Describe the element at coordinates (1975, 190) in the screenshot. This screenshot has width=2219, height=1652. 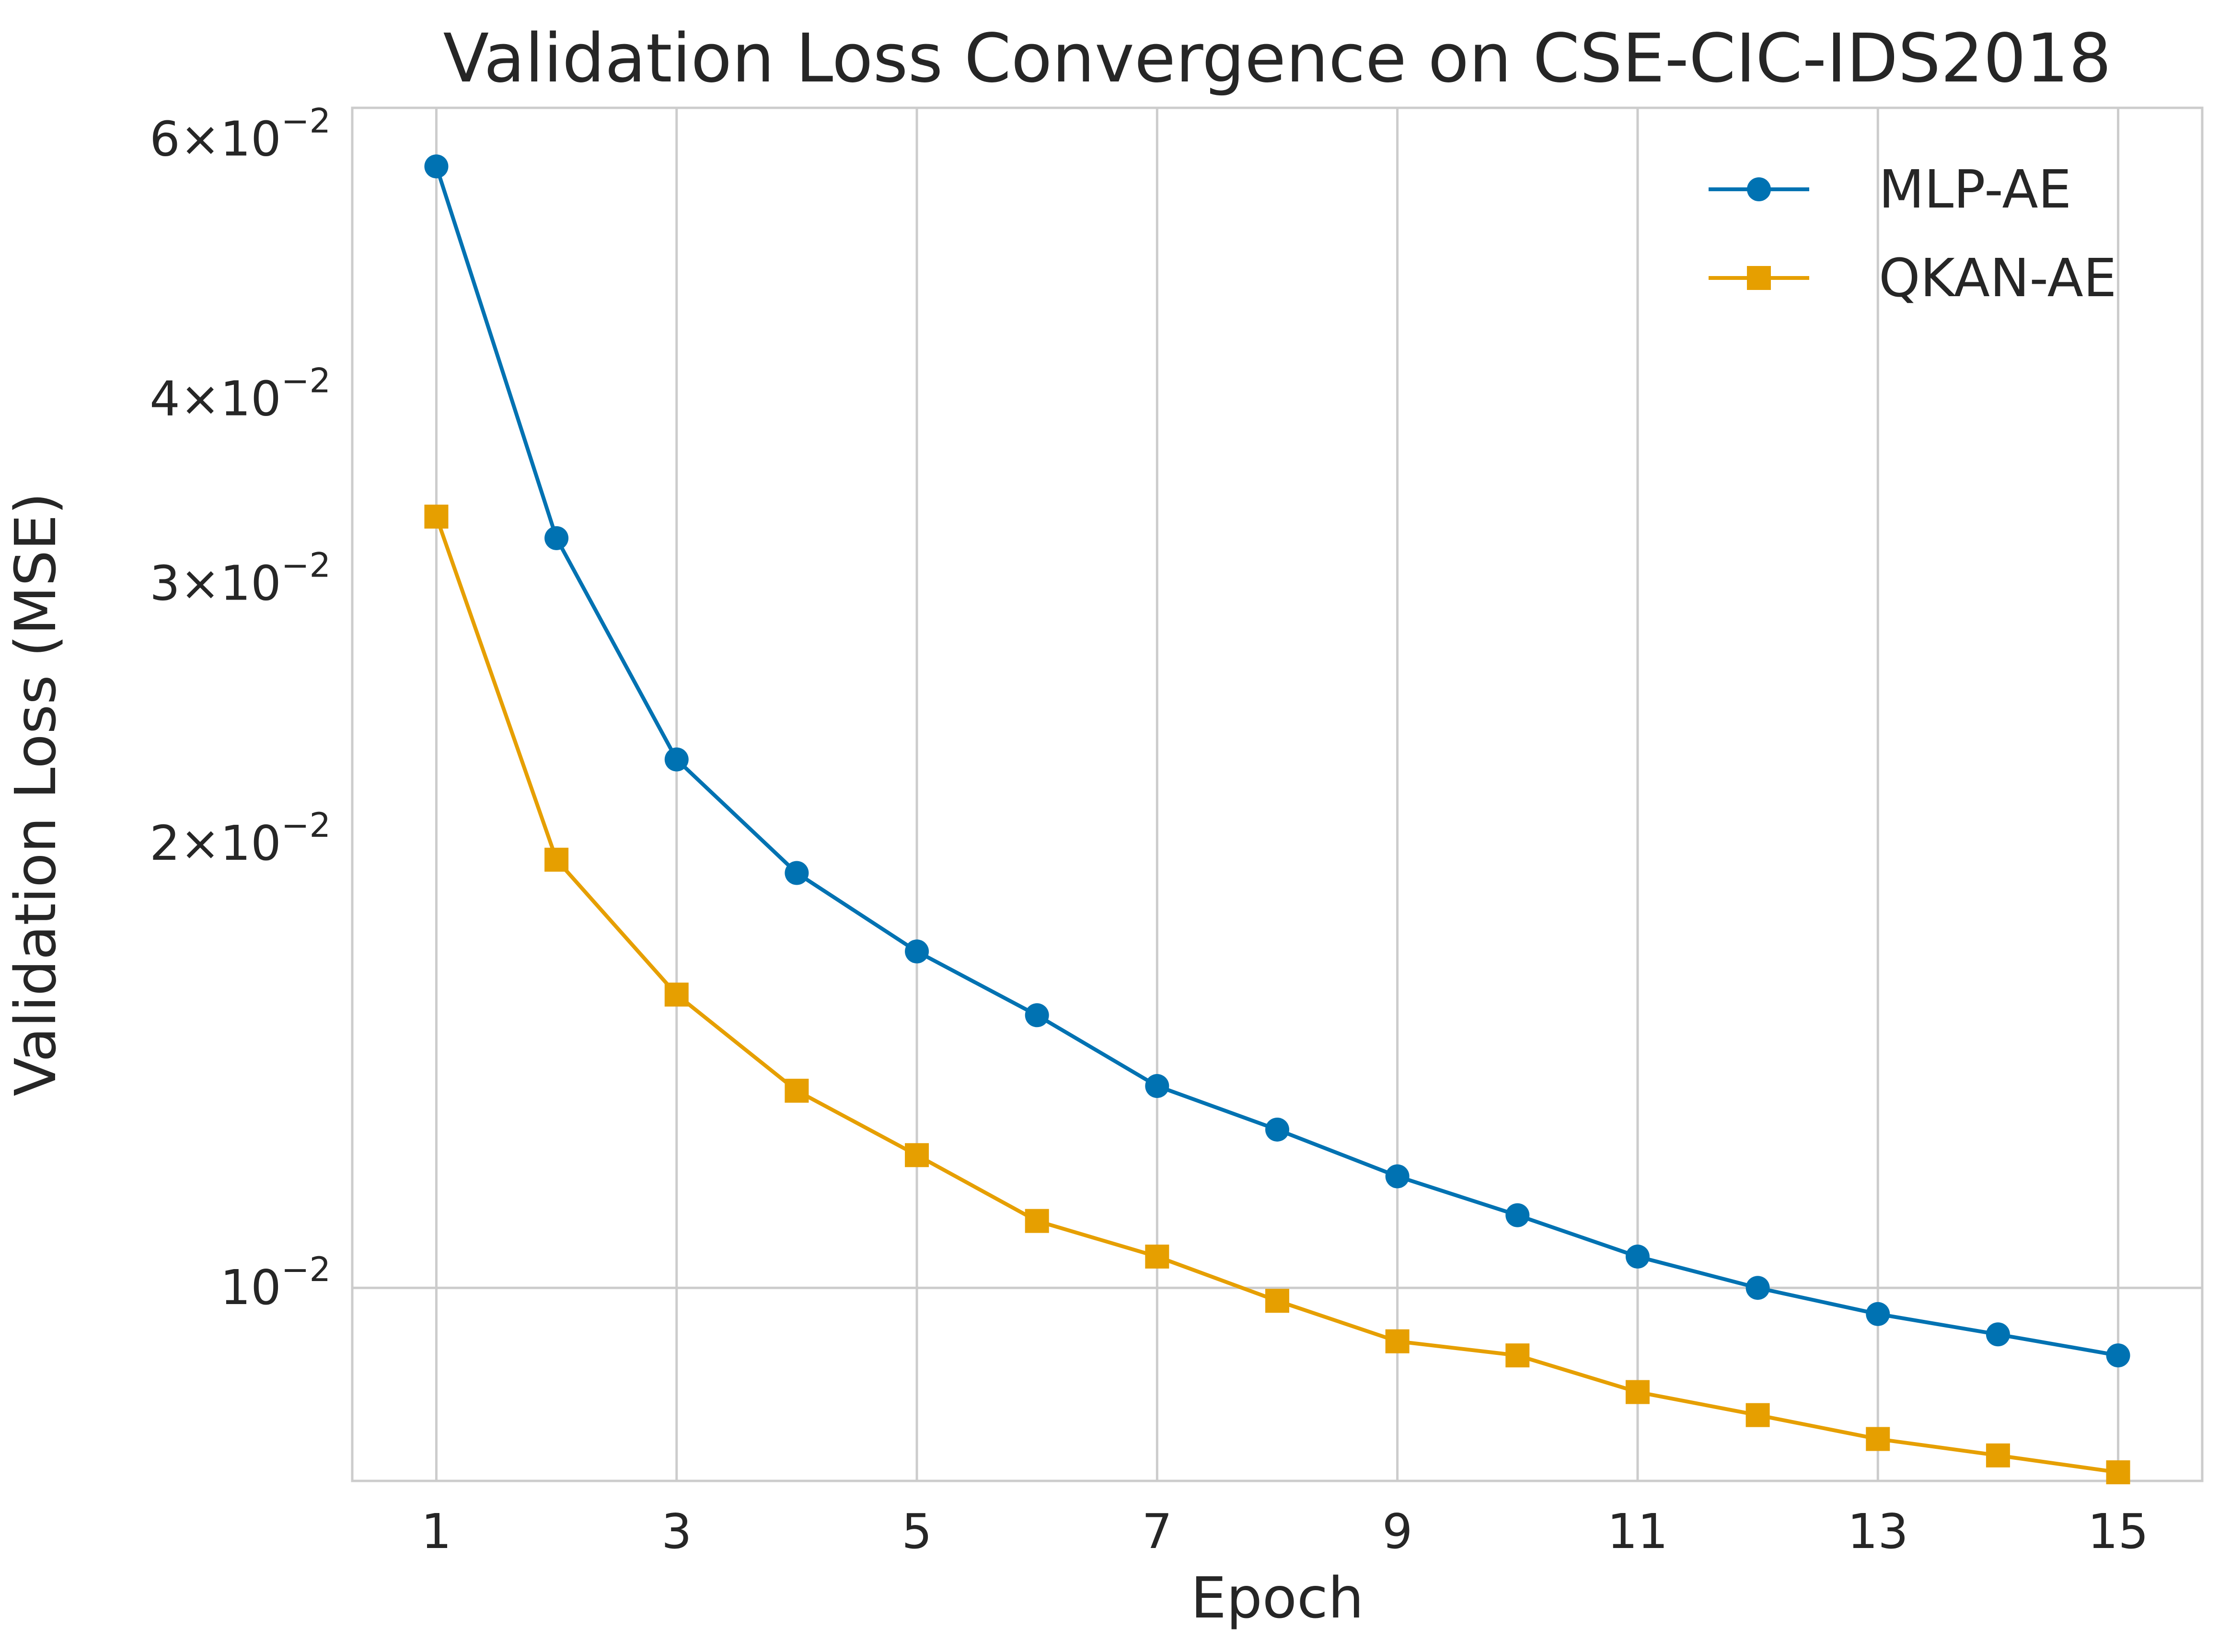
I see `legend-label: MLP-AE` at that location.